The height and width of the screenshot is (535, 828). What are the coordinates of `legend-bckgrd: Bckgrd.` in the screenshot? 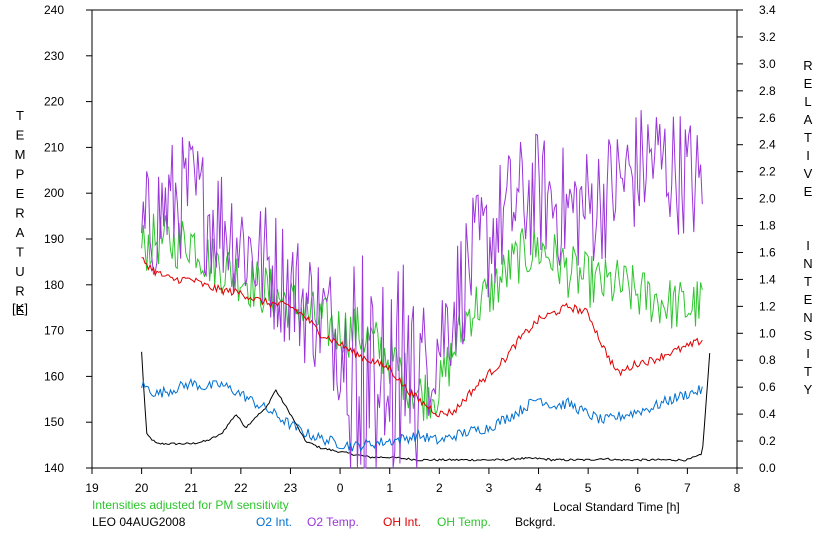 It's located at (535, 522).